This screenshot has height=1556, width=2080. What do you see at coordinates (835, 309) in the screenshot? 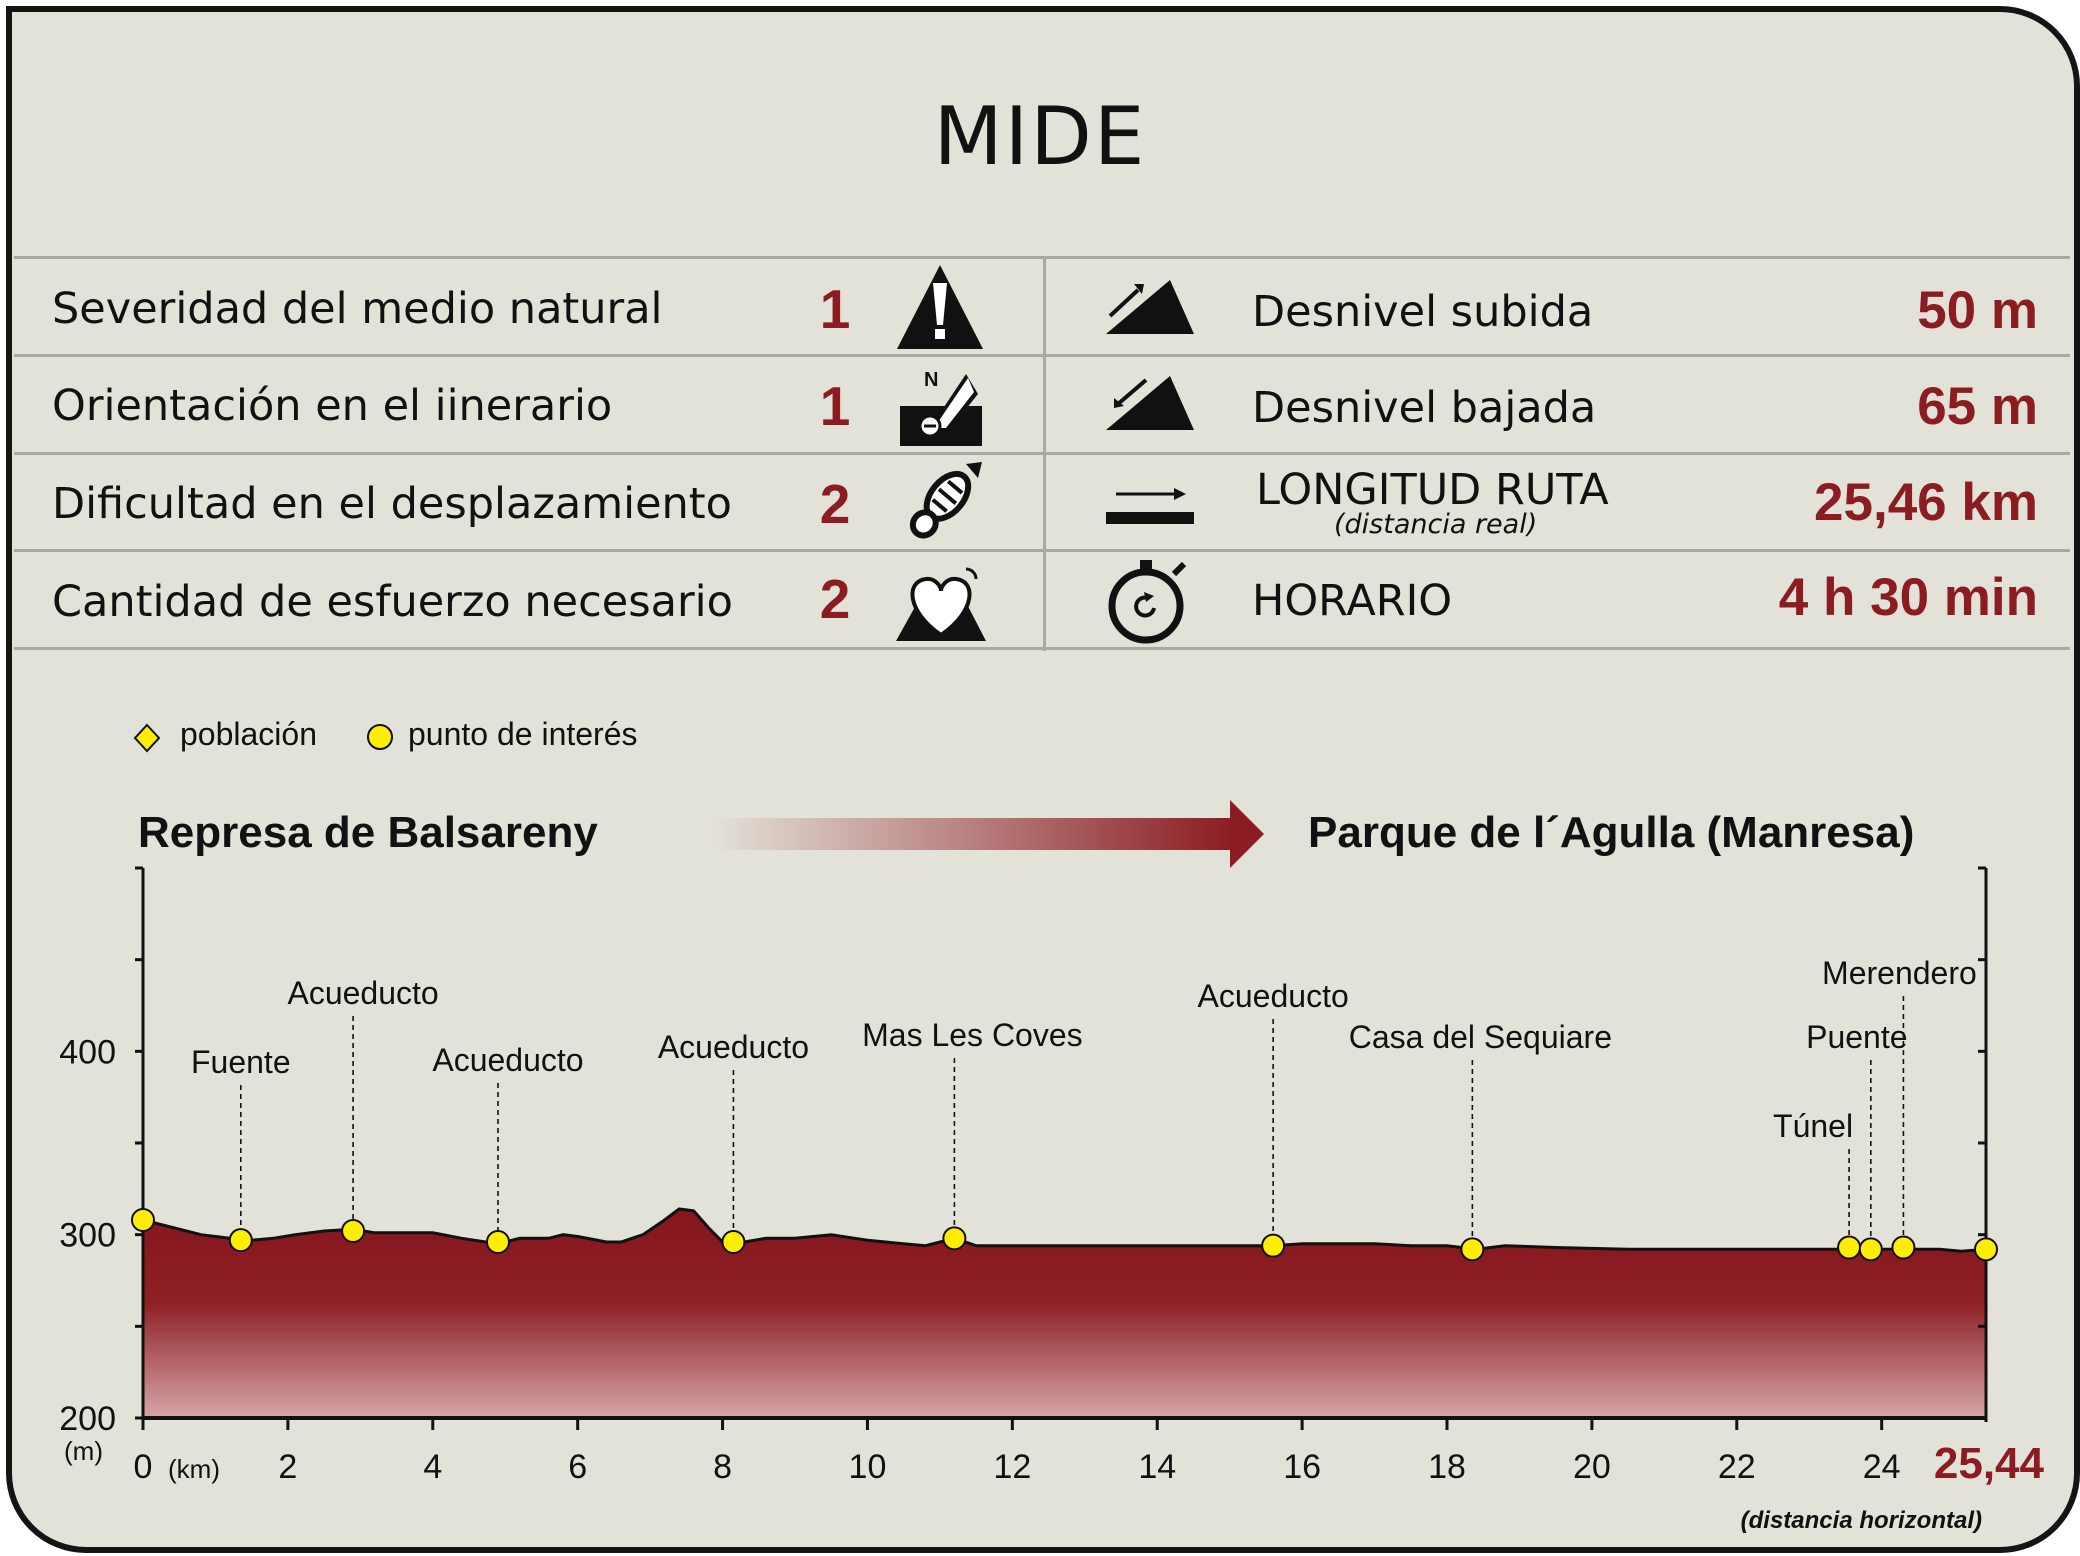
I see `mide-row-severity-score: 1` at bounding box center [835, 309].